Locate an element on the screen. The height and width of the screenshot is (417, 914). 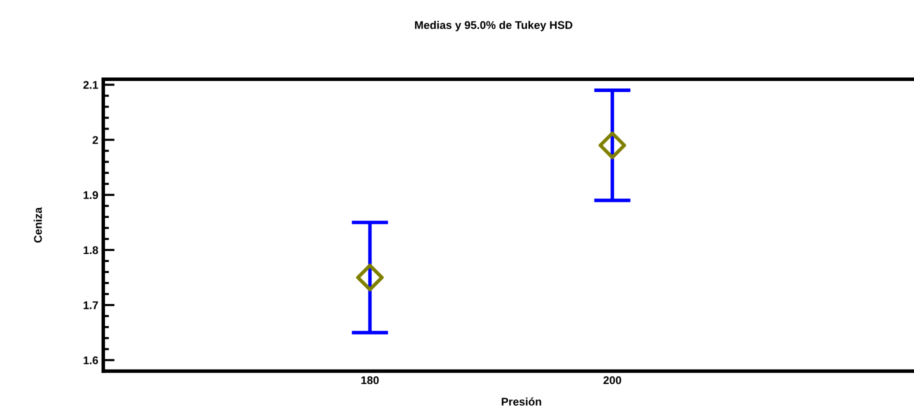
y-tick-label: 1.7 is located at coordinates (91, 305).